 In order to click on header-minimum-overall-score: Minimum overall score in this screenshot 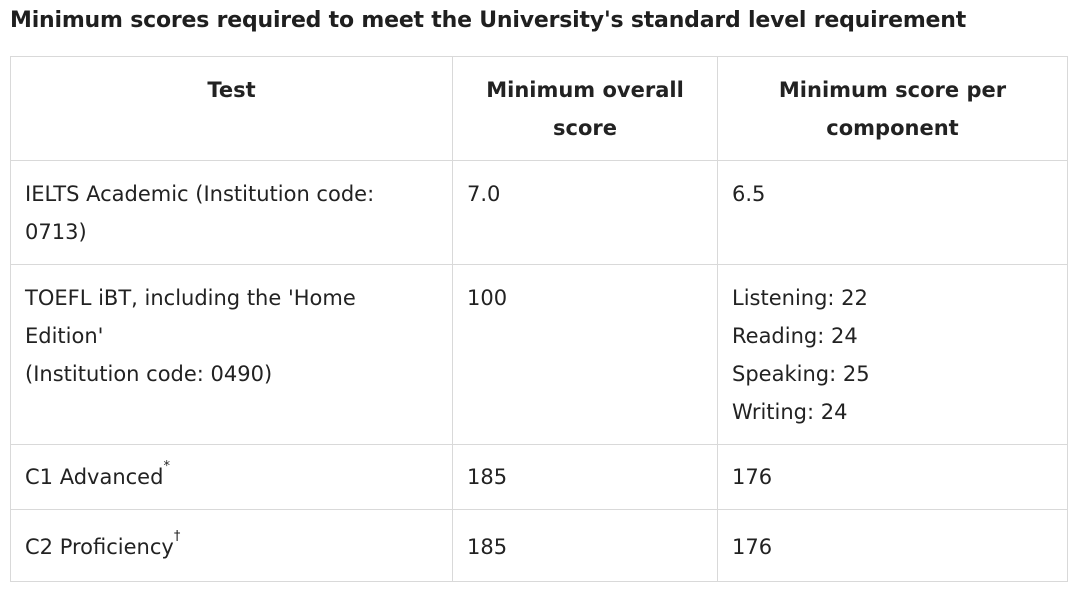, I will do `click(585, 108)`.